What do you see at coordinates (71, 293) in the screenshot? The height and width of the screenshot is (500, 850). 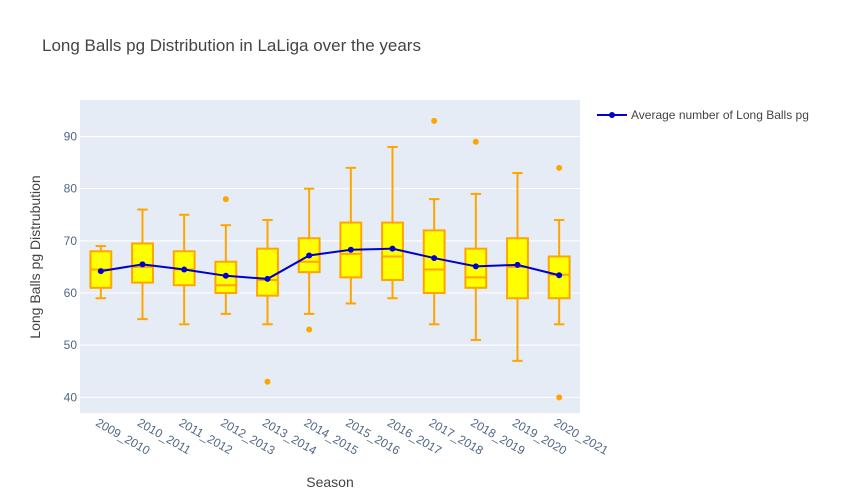 I see `y-tick-label: 60` at bounding box center [71, 293].